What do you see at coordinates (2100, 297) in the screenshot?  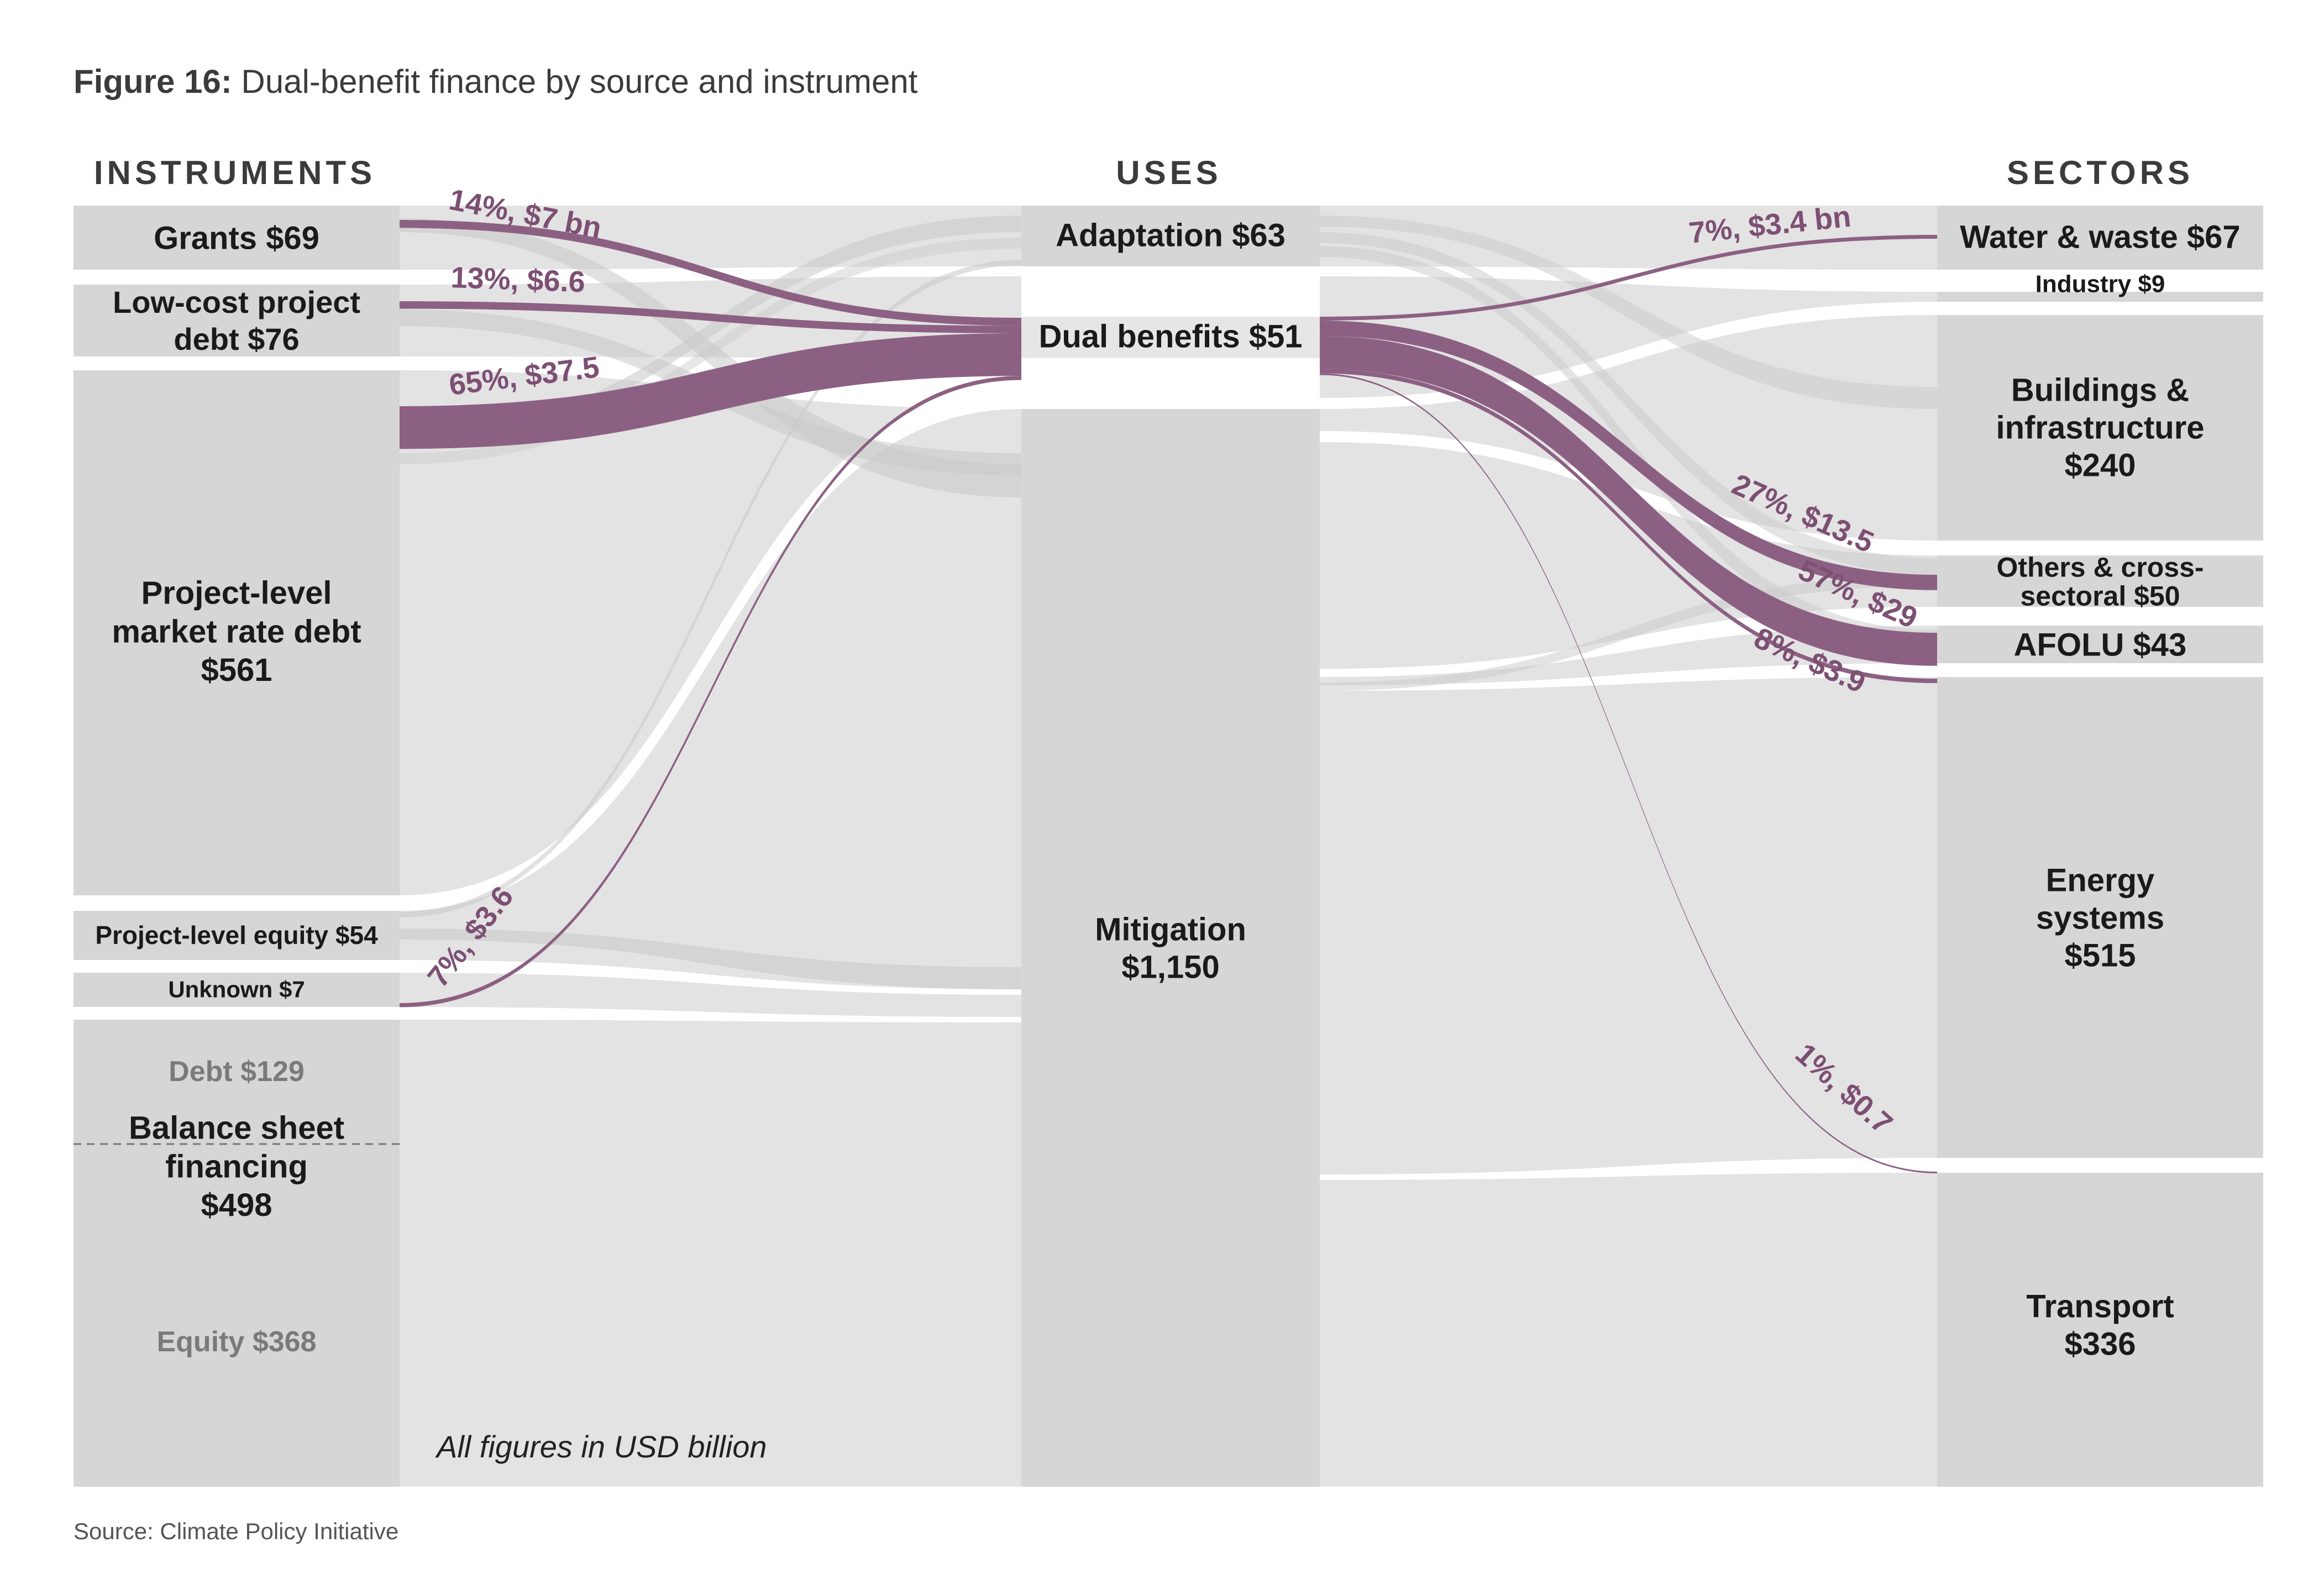 I see `node-industry` at bounding box center [2100, 297].